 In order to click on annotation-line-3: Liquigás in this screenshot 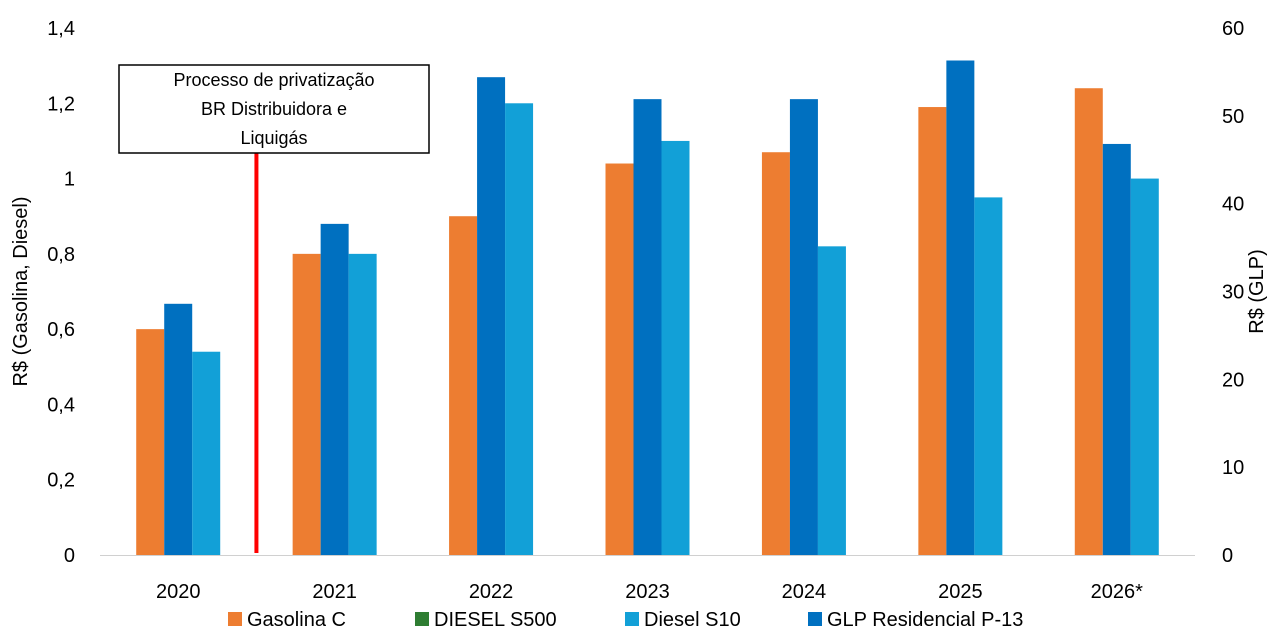, I will do `click(273, 138)`.